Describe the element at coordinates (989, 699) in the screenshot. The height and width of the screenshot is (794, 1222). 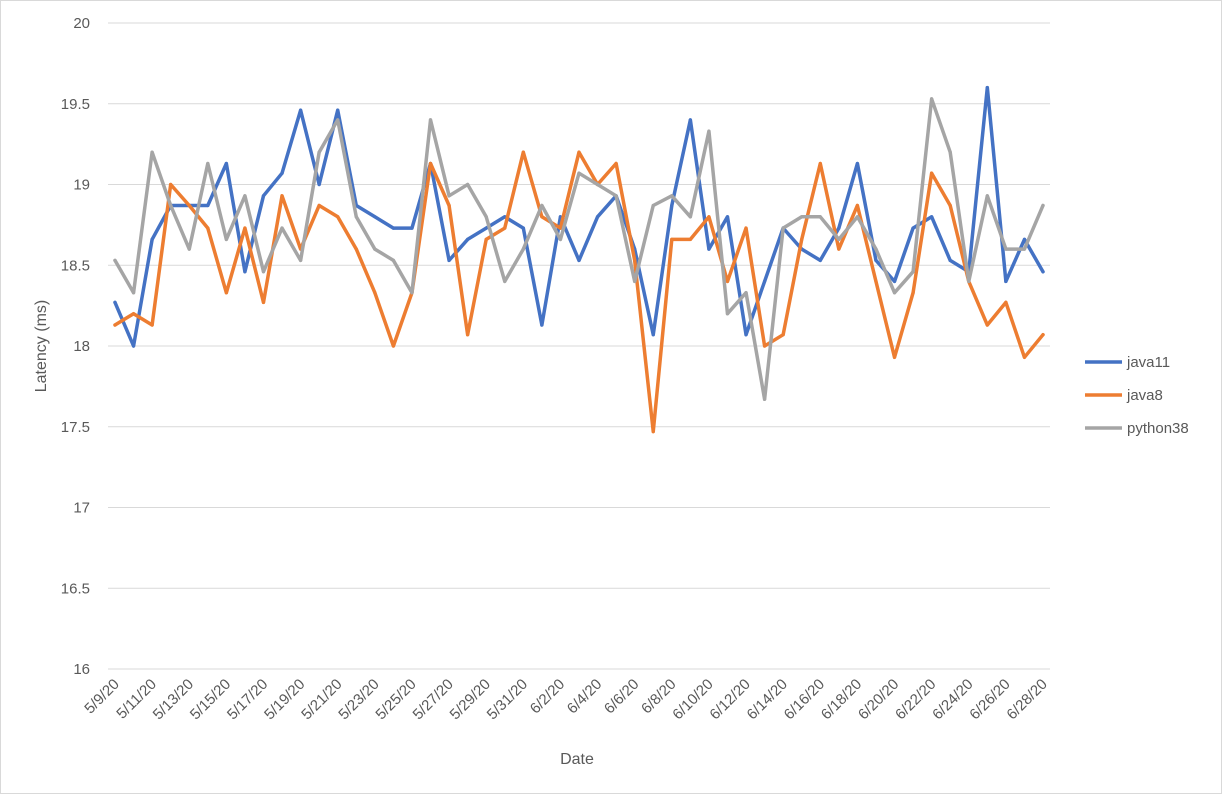
I see `x-tick-label: 6/26/20` at that location.